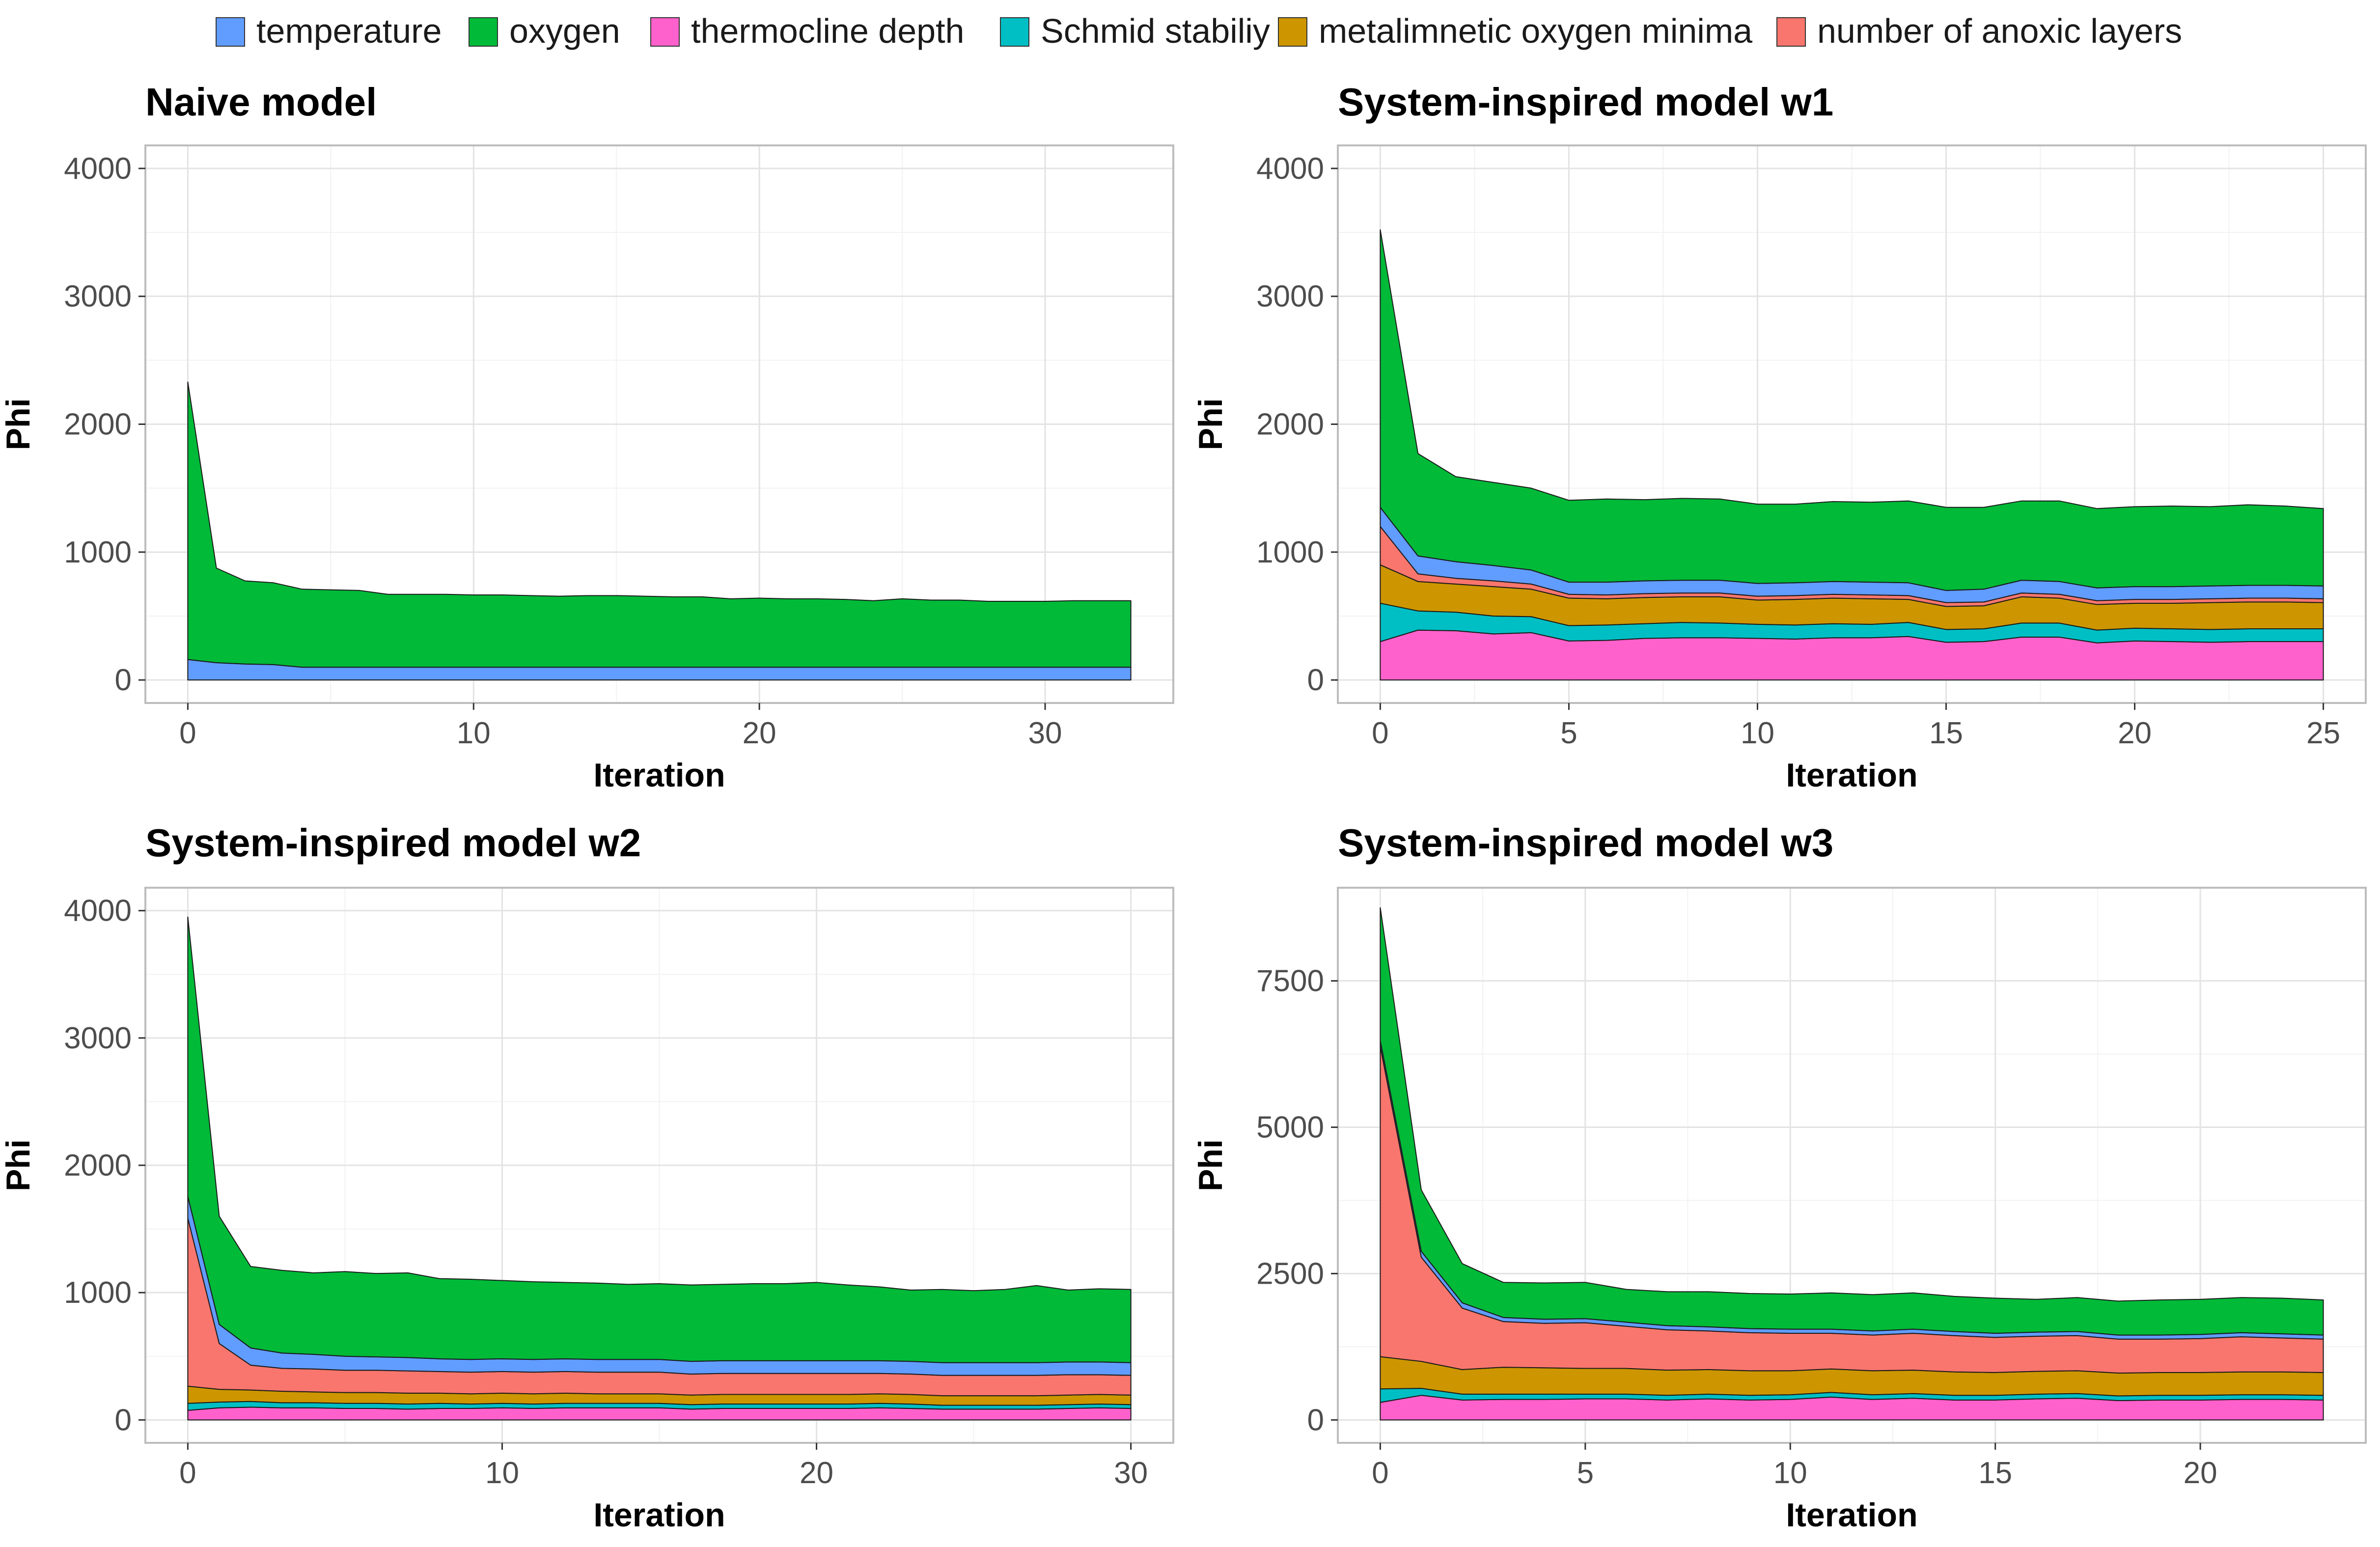 The height and width of the screenshot is (1547, 2380). What do you see at coordinates (1290, 1274) in the screenshot?
I see `y-tick-label: 2500` at bounding box center [1290, 1274].